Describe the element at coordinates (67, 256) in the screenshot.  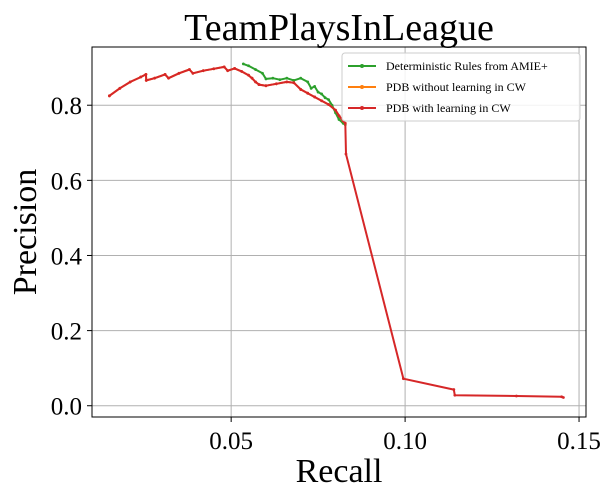
I see `y-tick-label: 0.4` at that location.